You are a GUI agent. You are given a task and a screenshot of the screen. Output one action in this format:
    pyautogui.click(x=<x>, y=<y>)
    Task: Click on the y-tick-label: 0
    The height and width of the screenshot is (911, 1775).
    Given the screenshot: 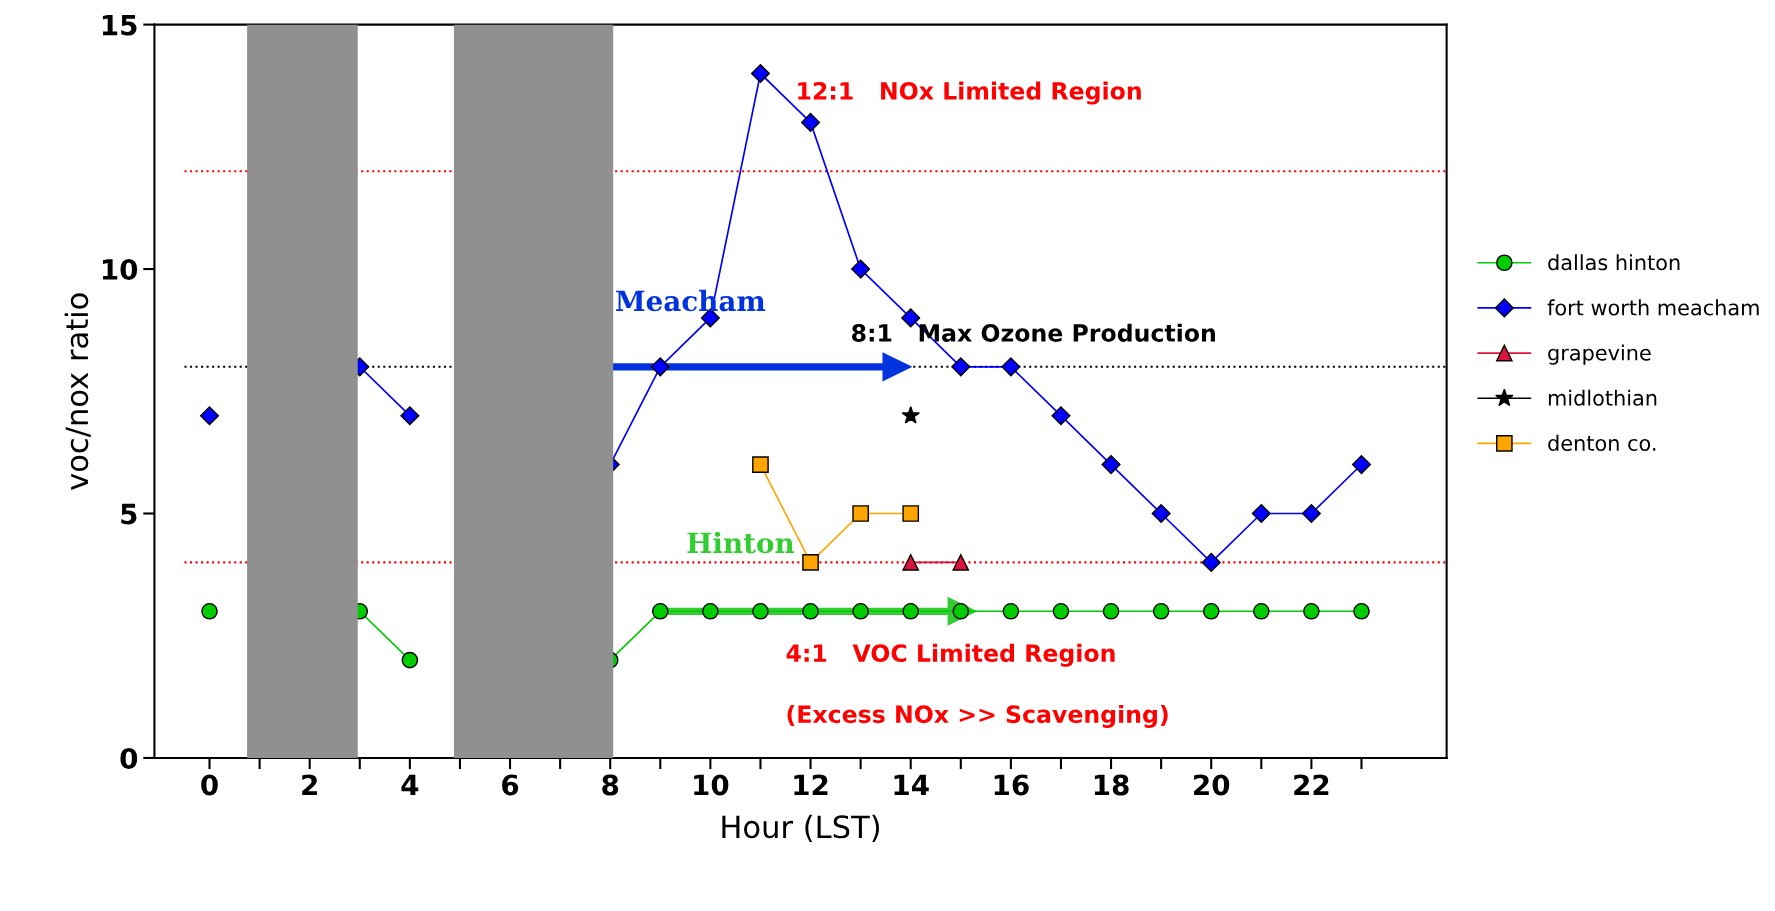 What is the action you would take?
    pyautogui.click(x=129, y=758)
    